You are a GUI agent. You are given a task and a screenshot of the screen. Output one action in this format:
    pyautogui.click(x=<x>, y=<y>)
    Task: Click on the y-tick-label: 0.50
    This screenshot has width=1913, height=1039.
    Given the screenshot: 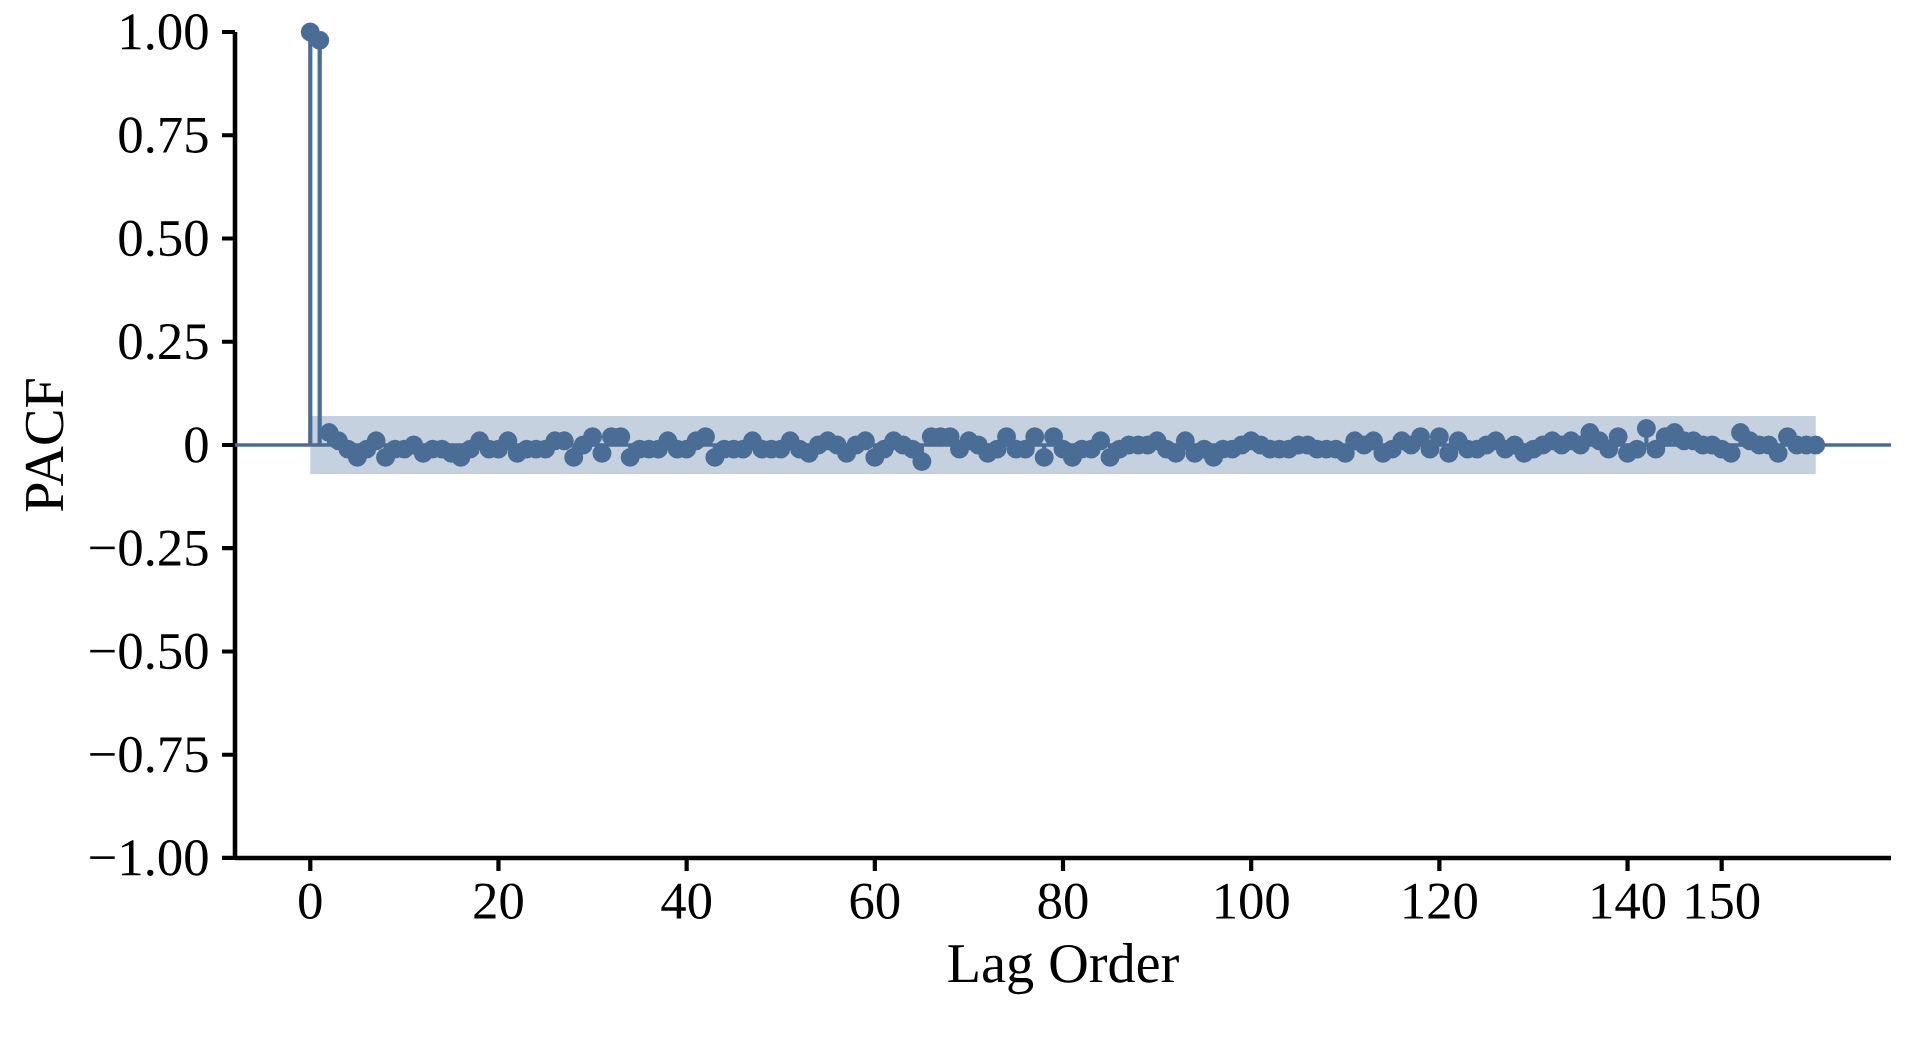 What is the action you would take?
    pyautogui.click(x=163, y=238)
    